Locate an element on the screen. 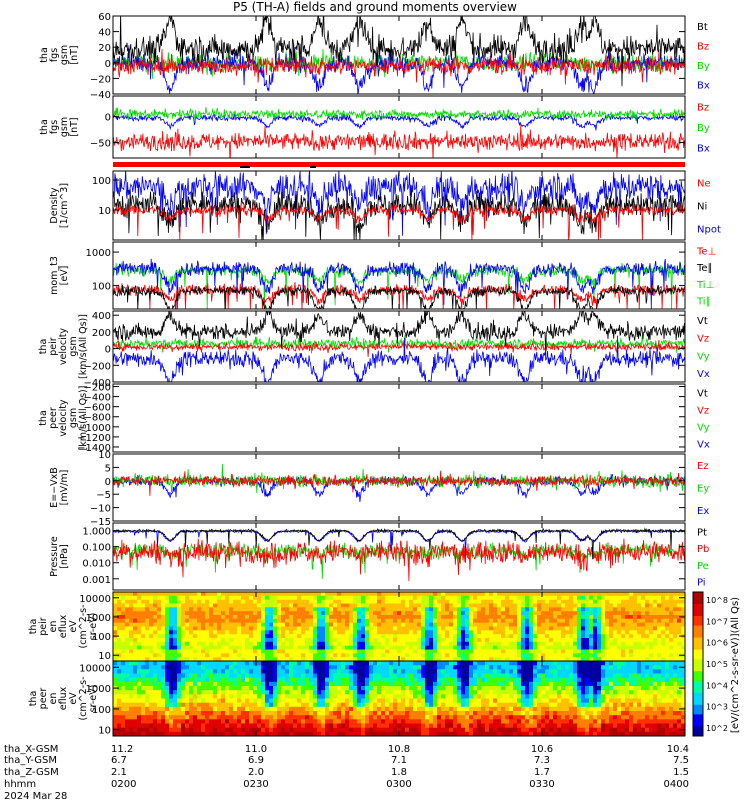 Image resolution: width=750 pixels, height=800 pixels. x-tick-label: 7.5 is located at coordinates (681, 760).